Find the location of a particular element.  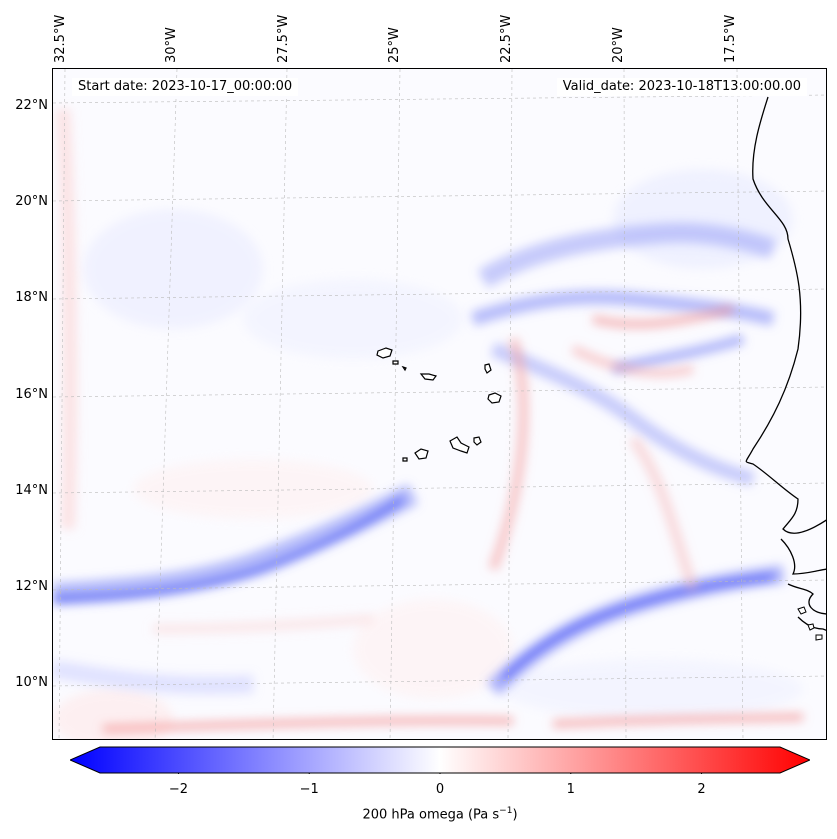

colorbar is located at coordinates (440, 760).